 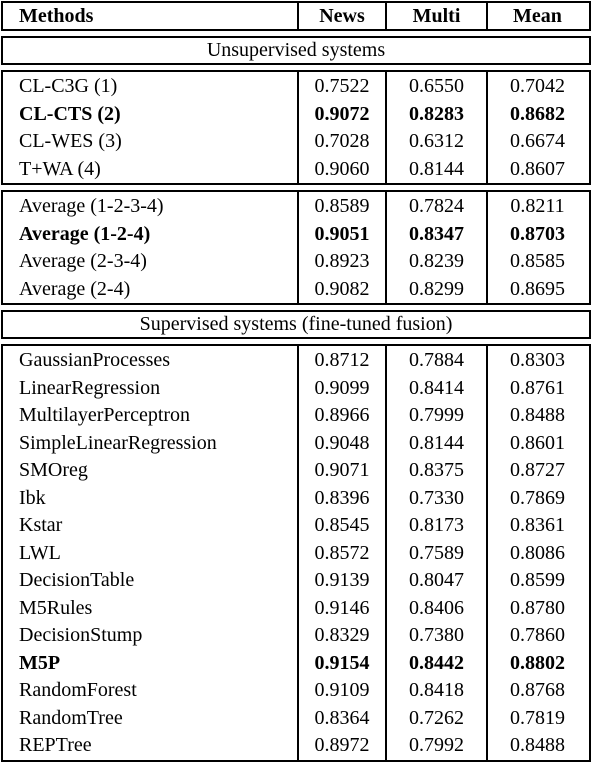 I want to click on value-cell: 0.8768, so click(x=537, y=690).